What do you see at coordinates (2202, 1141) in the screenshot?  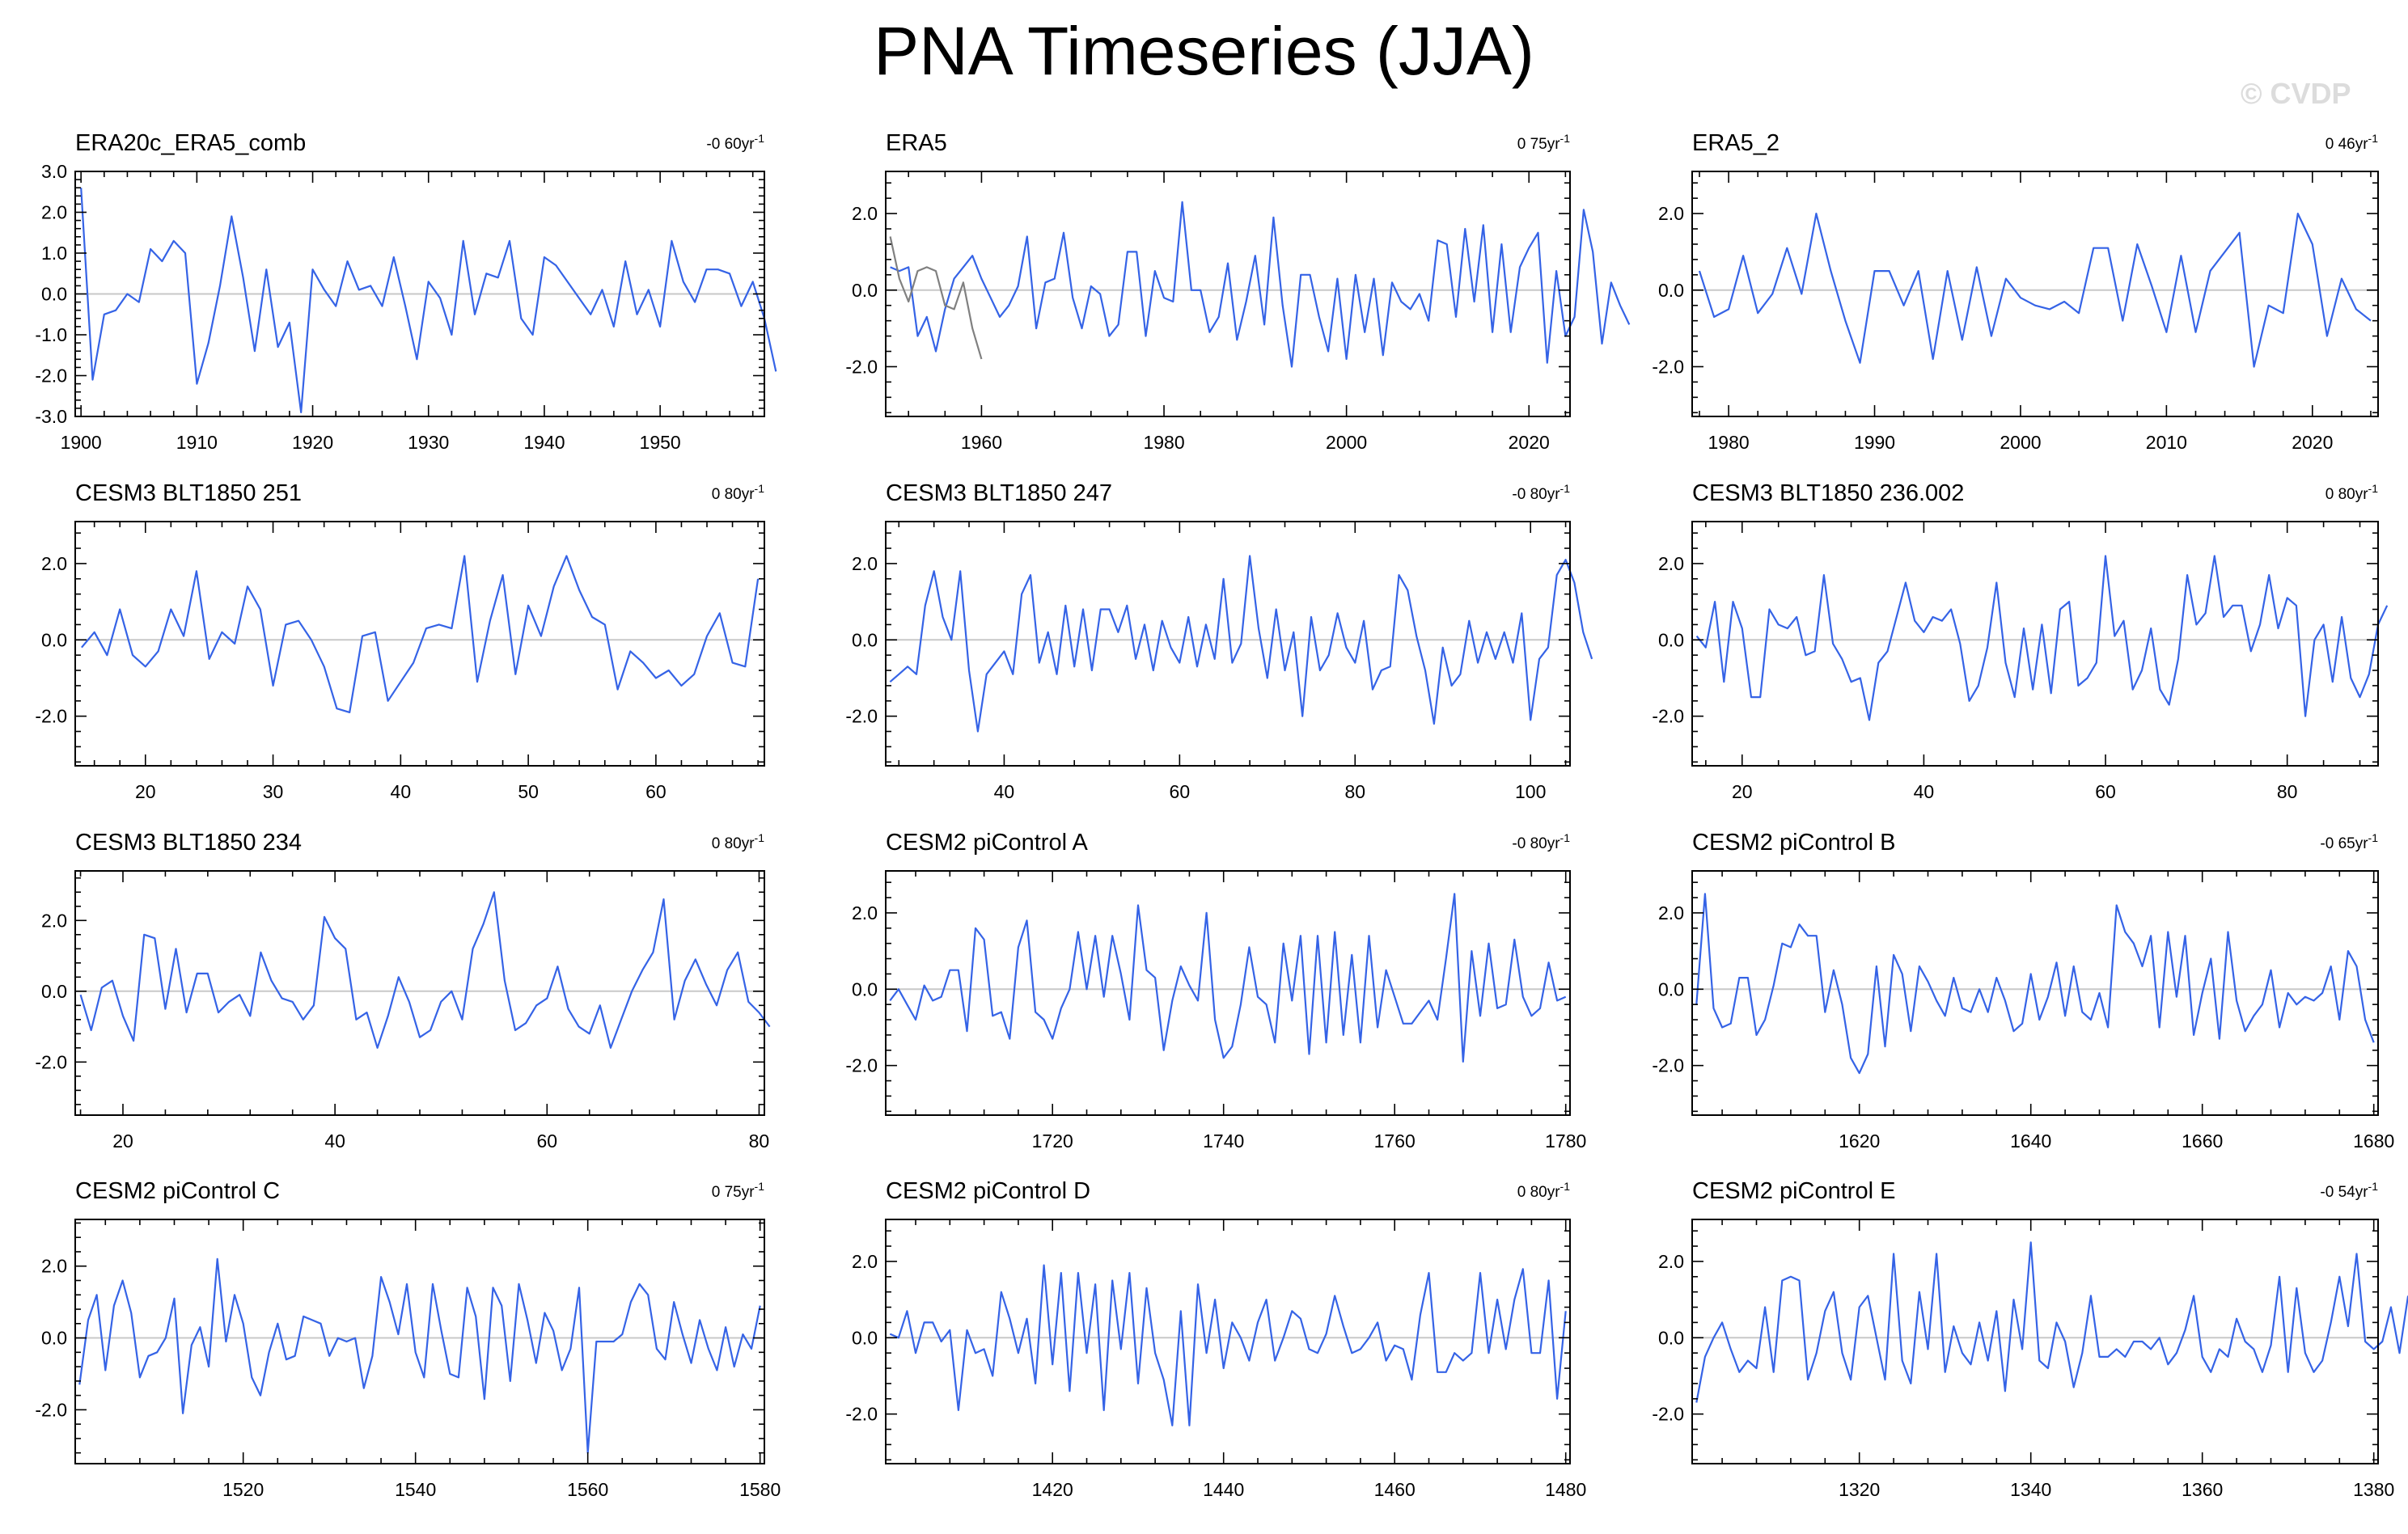 I see `x-tick-label: 1660` at bounding box center [2202, 1141].